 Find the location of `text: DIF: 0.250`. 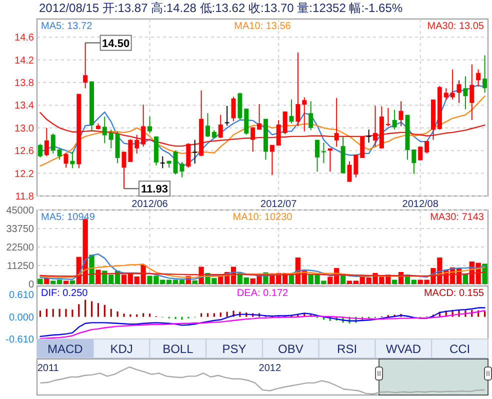

text: DIF: 0.250 is located at coordinates (64, 293).